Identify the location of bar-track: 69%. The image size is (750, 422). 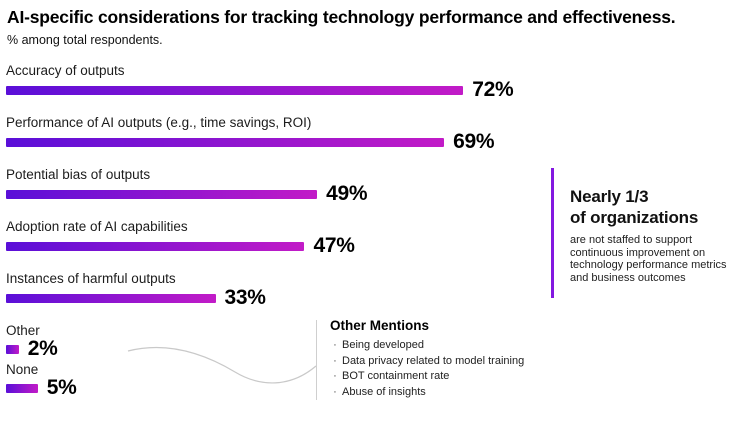
(278, 141).